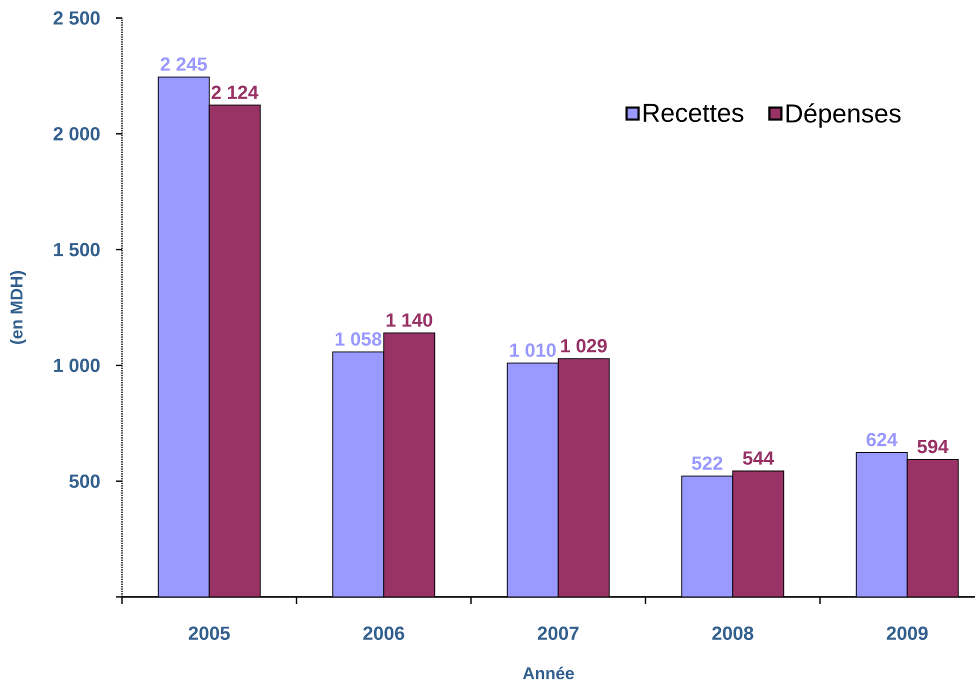 The height and width of the screenshot is (683, 975). Describe the element at coordinates (77, 365) in the screenshot. I see `y-tick-label: 1 000` at that location.